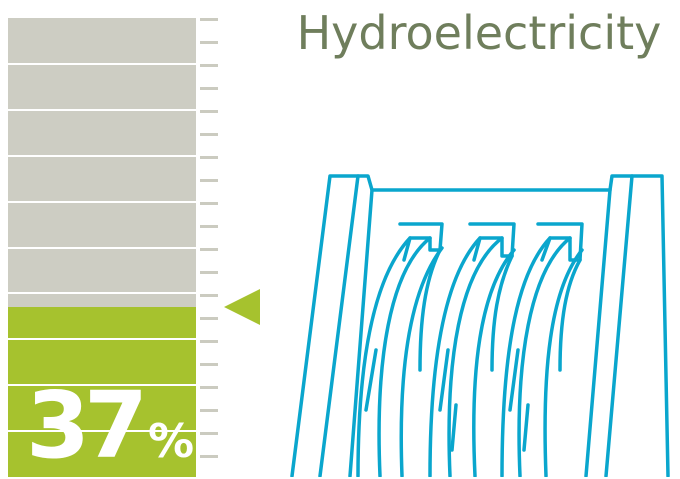 This screenshot has width=680, height=479. Describe the element at coordinates (211, 238) in the screenshot. I see `gauge-tick-scale` at that location.